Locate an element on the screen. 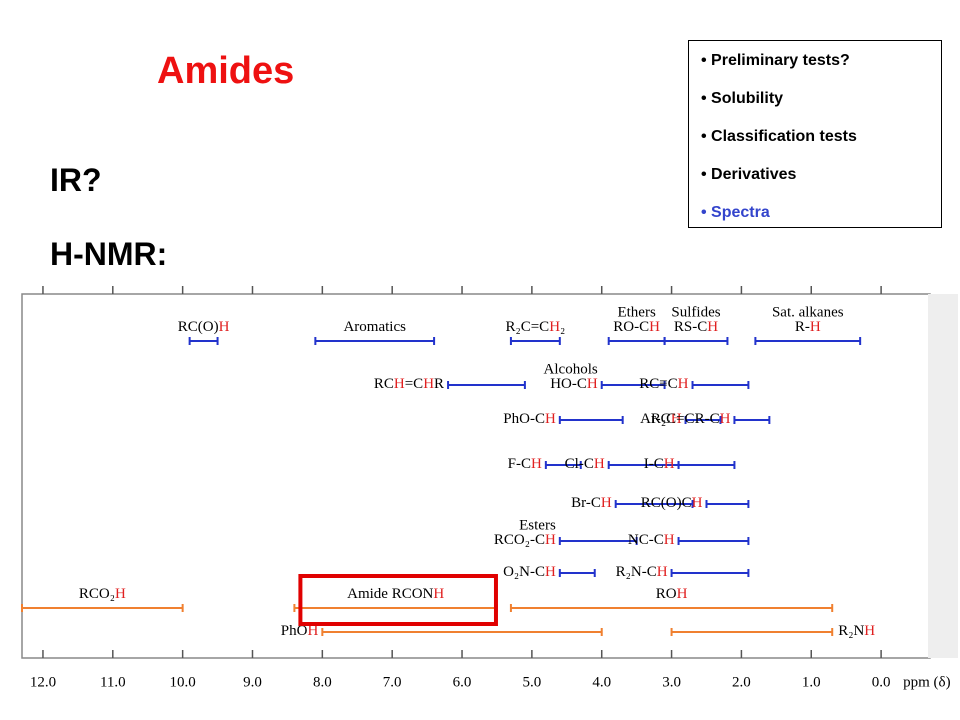 The width and height of the screenshot is (960, 720). label-part: R- is located at coordinates (802, 327).